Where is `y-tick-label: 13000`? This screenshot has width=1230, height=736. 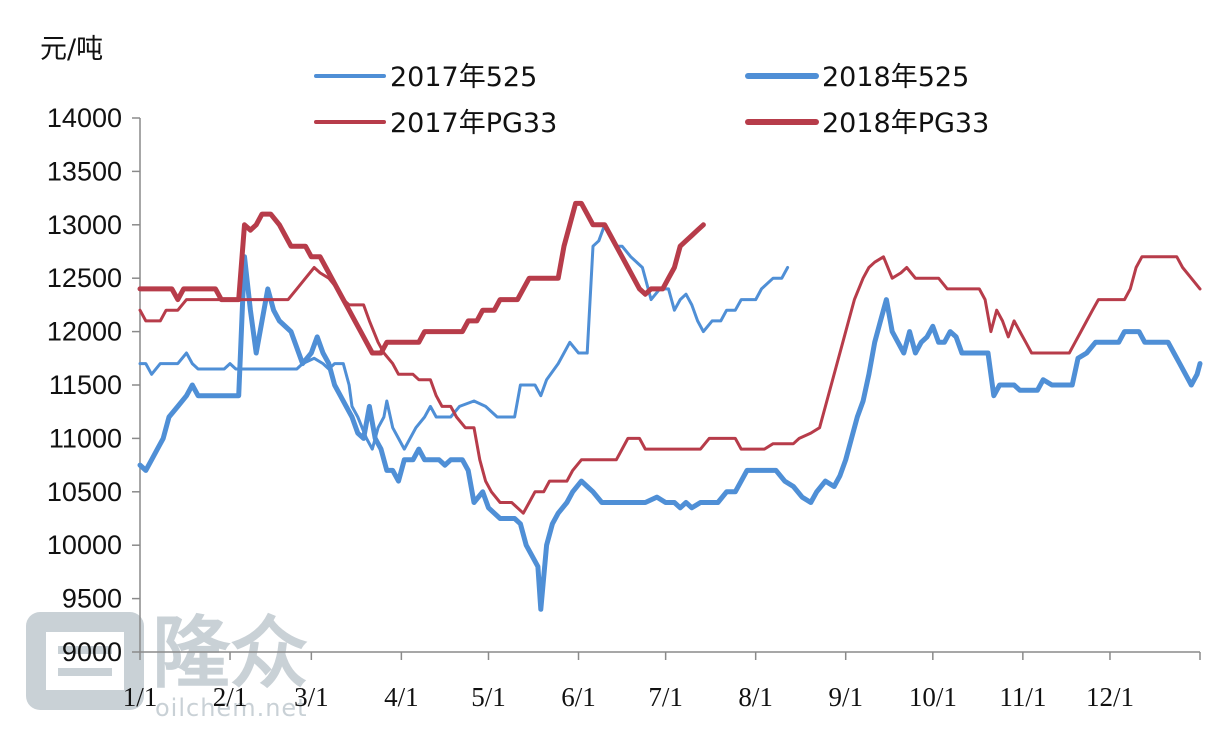
y-tick-label: 13000 is located at coordinates (84, 225).